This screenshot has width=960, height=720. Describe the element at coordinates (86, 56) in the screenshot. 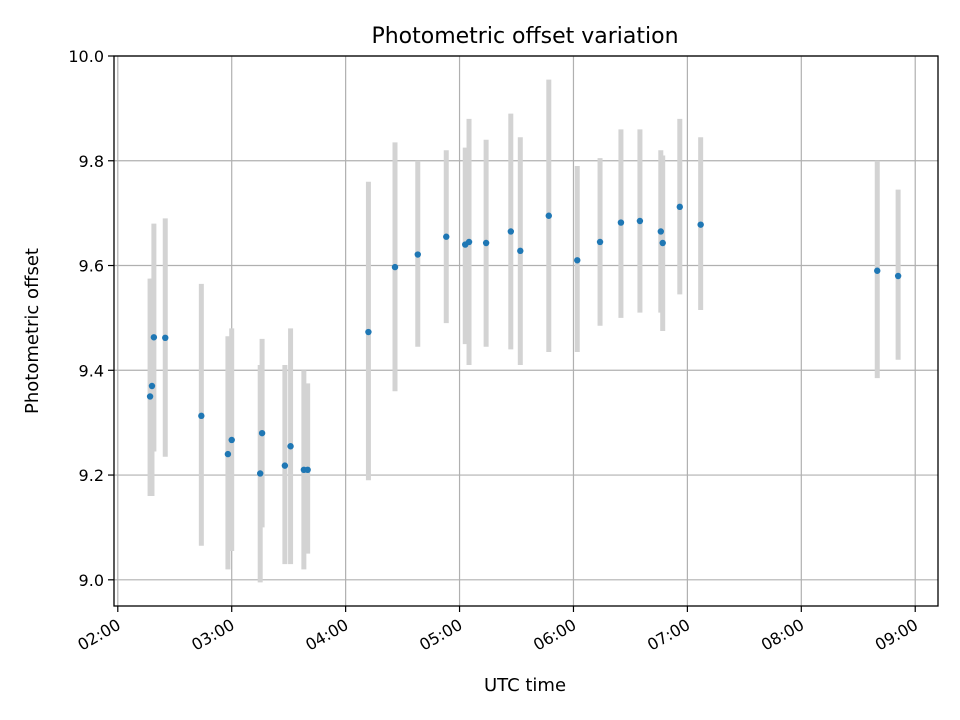

I see `y-tick-label: 10.0` at that location.